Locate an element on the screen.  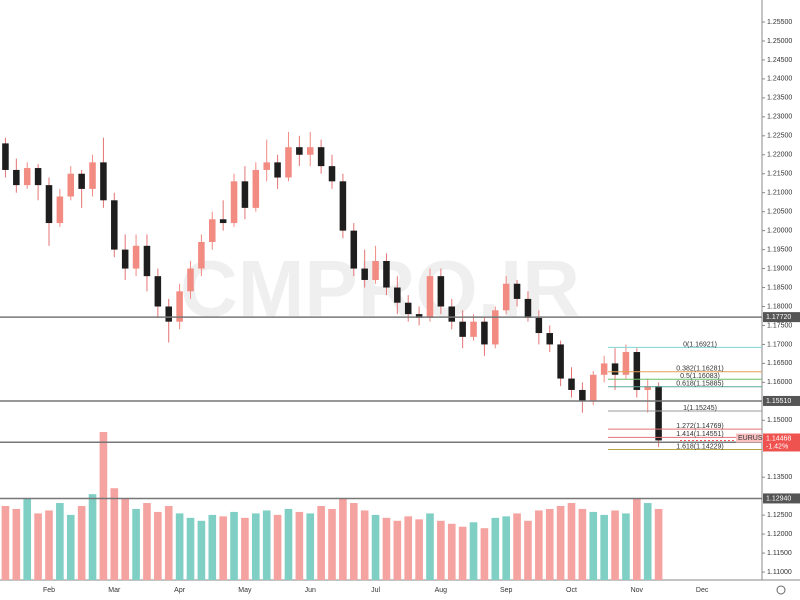
change-label: -1.42% is located at coordinates (777, 446).